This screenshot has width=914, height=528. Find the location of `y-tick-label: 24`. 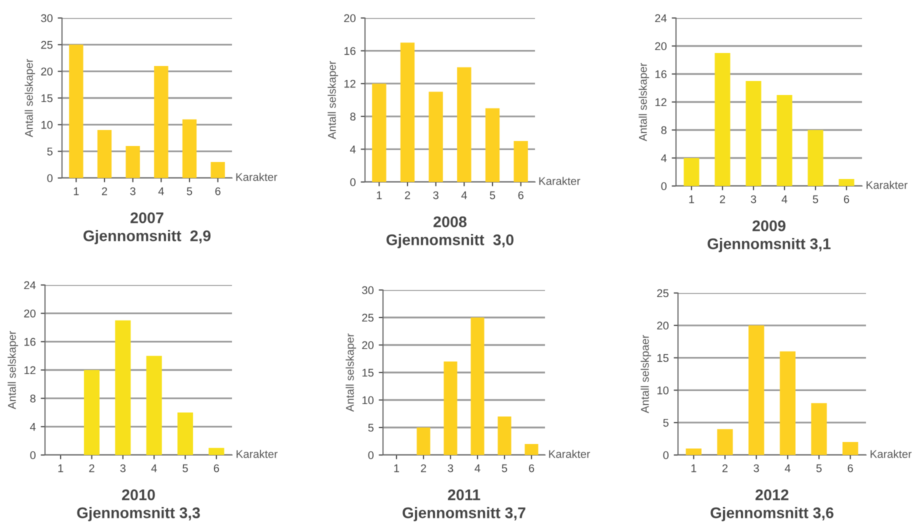

y-tick-label: 24 is located at coordinates (30, 285).